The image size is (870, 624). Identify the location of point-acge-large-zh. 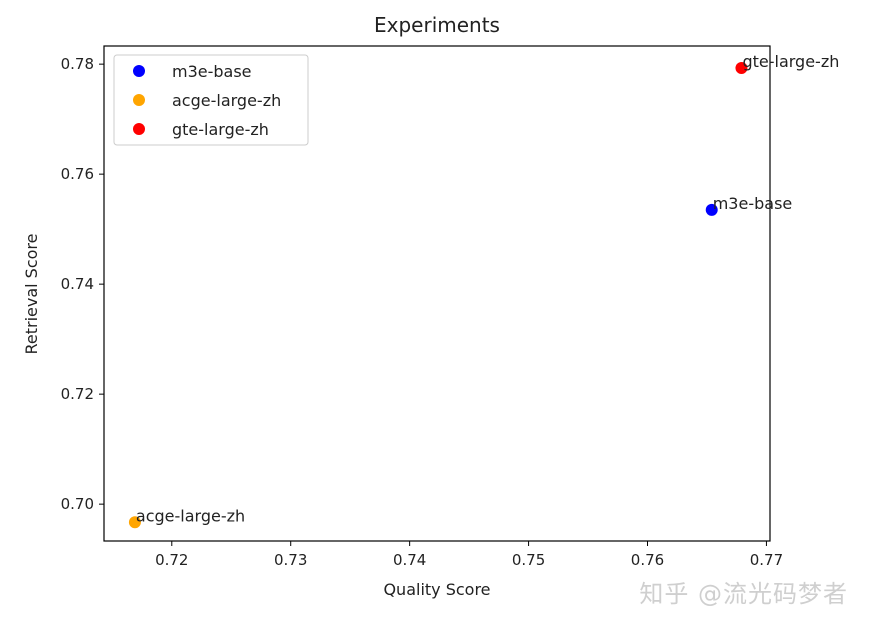
(134, 522).